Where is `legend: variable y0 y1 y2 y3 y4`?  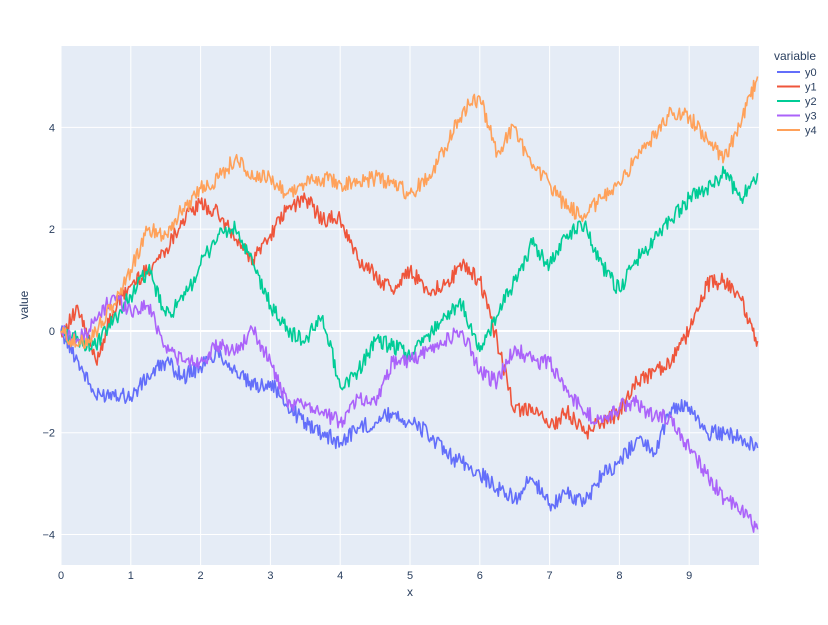
legend: variable y0 y1 y2 y3 y4 is located at coordinates (795, 93).